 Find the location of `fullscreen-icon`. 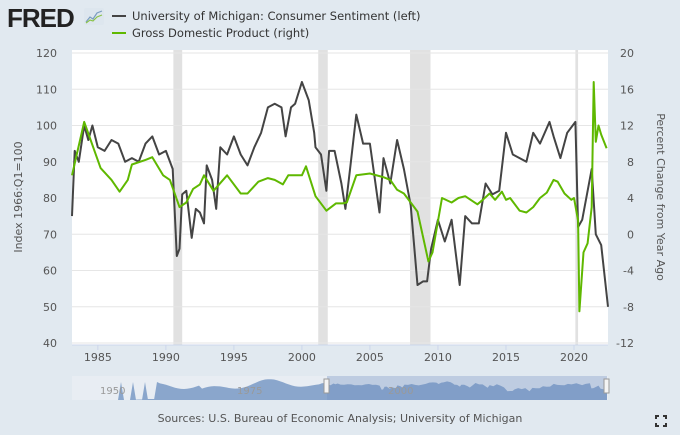

fullscreen-icon is located at coordinates (661, 419).